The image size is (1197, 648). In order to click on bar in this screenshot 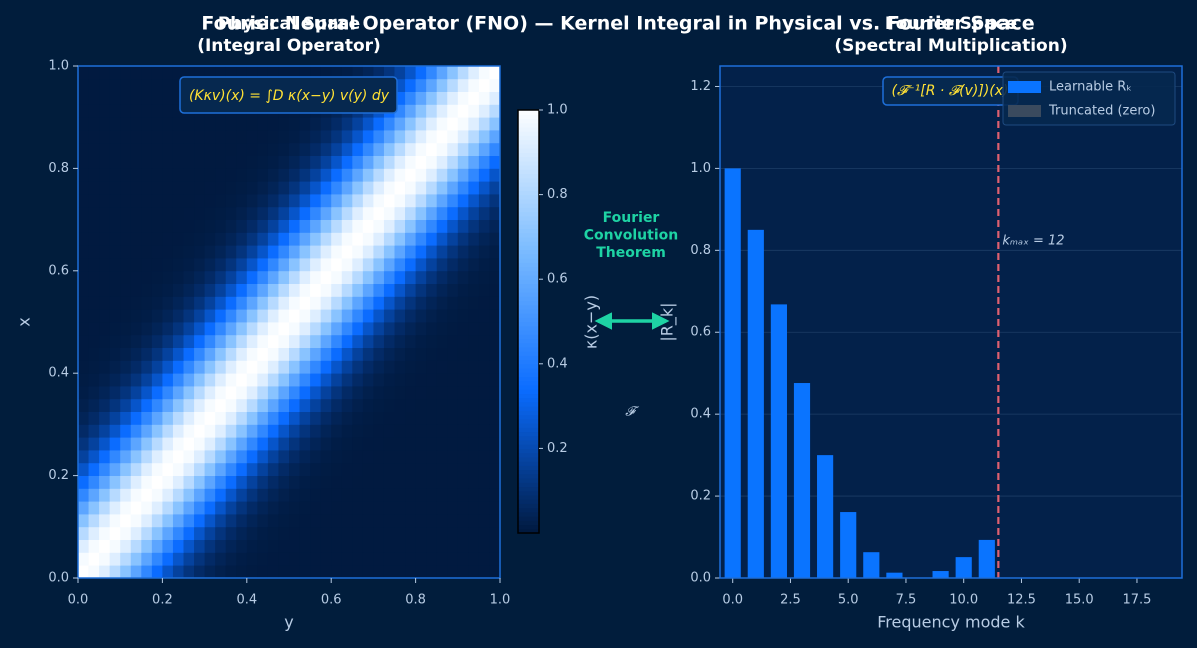, I will do `click(802, 480)`.